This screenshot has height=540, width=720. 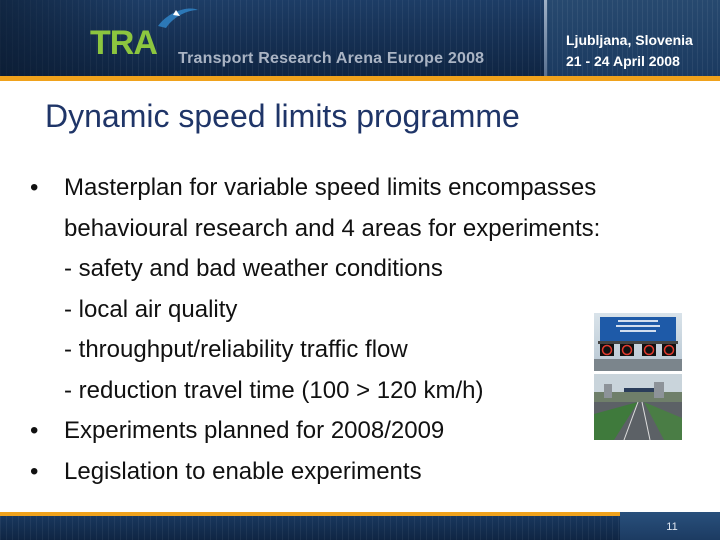 What do you see at coordinates (274, 390) in the screenshot?
I see `sub-item-text: - reduction travel time (100 > 120 km/h)` at bounding box center [274, 390].